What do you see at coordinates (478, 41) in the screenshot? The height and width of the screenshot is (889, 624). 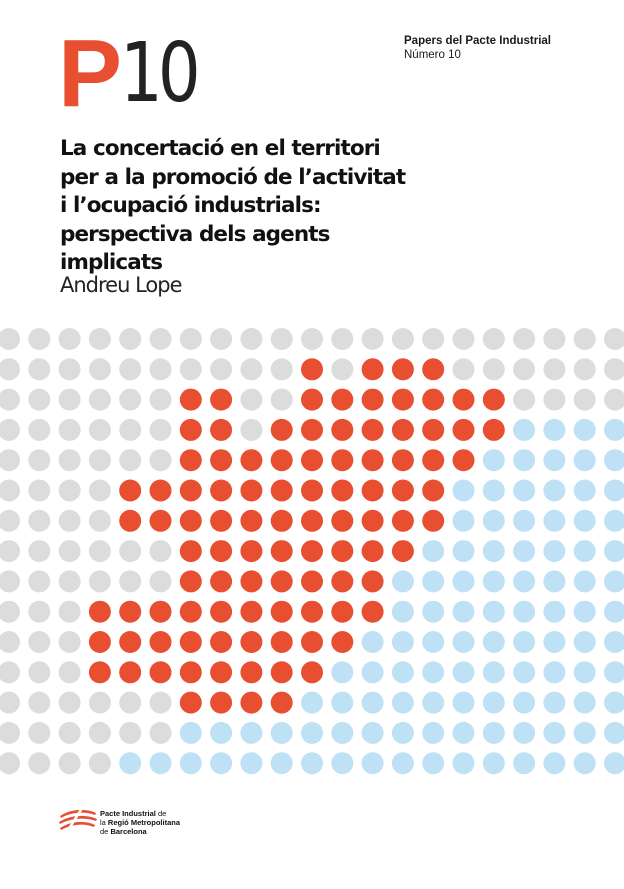 I see `series-name: Papers del Pacte Industrial` at bounding box center [478, 41].